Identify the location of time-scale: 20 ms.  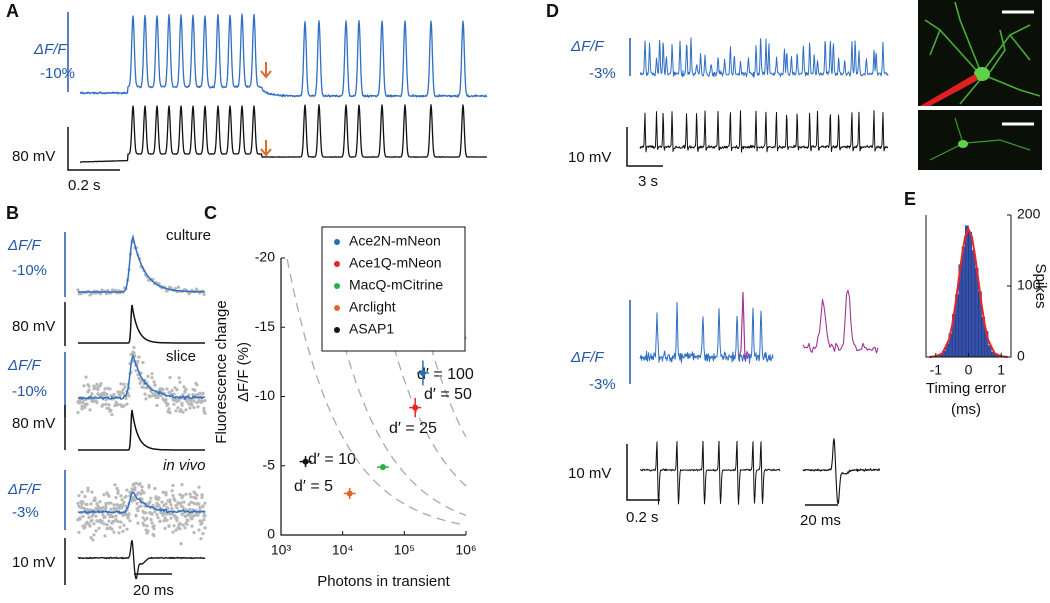
(153, 590).